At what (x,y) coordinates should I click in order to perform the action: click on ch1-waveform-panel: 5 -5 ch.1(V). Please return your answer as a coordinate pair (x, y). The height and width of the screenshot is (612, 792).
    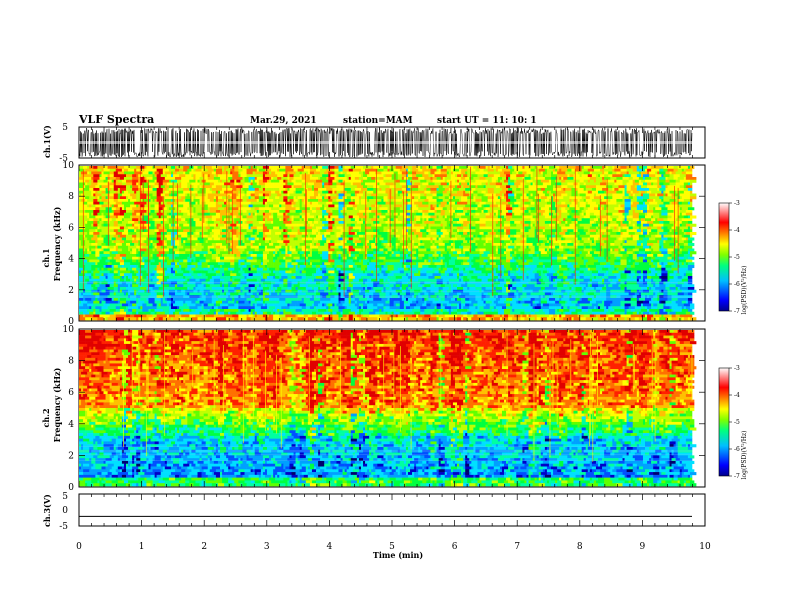
    Looking at the image, I should click on (374, 143).